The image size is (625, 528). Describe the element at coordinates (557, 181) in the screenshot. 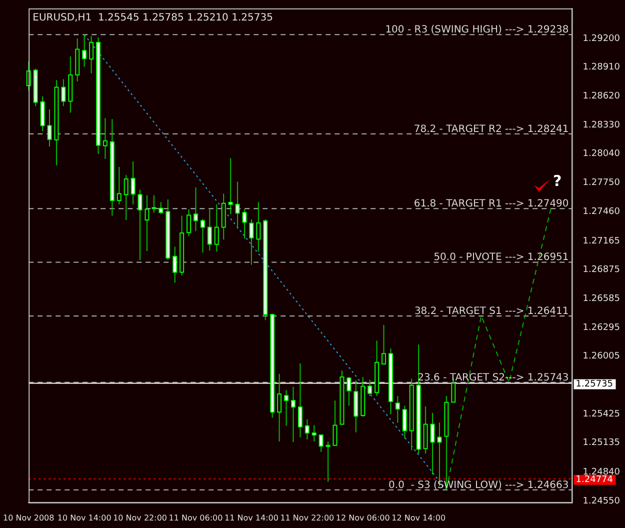

I see `annotation: ?` at that location.